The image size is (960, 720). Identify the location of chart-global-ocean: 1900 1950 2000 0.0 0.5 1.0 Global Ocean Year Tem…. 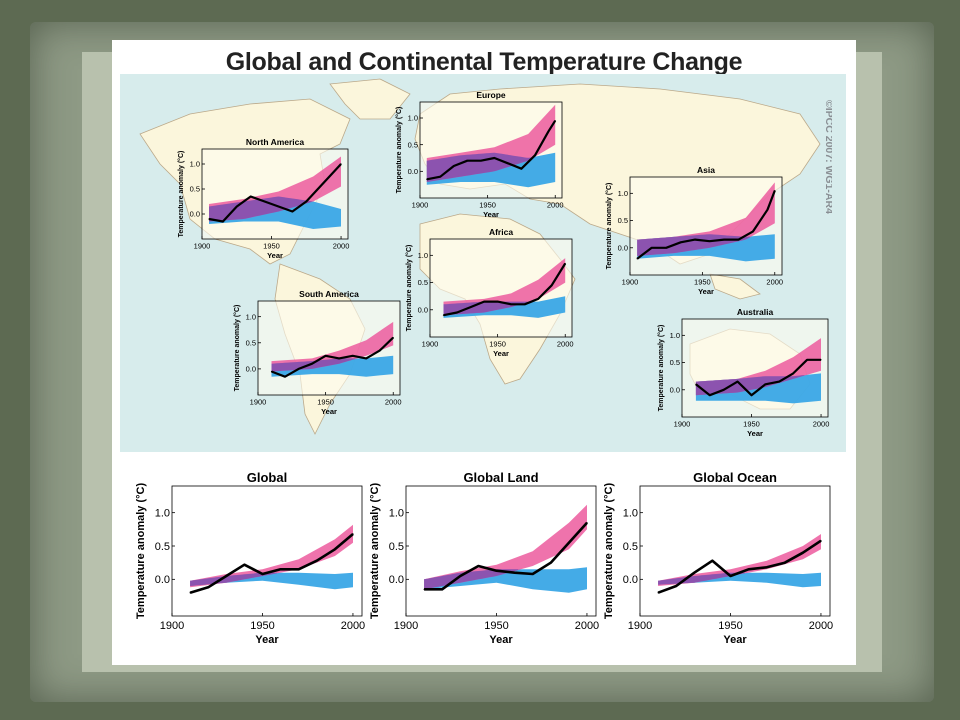
(718, 558).